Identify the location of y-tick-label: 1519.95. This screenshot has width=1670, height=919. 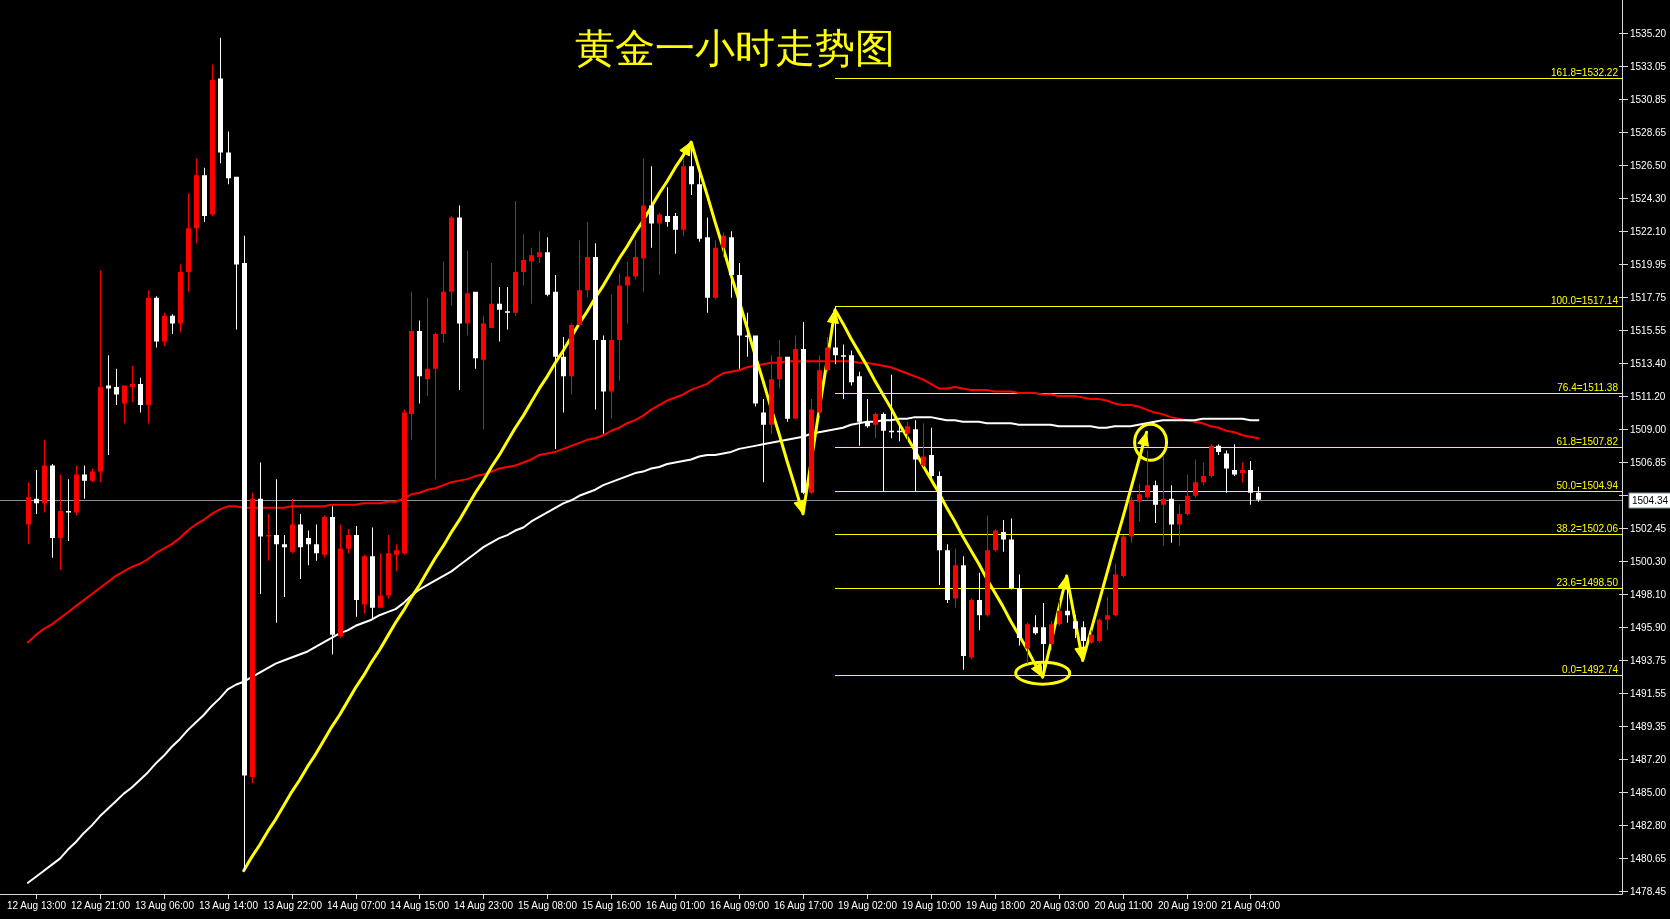
(1648, 265).